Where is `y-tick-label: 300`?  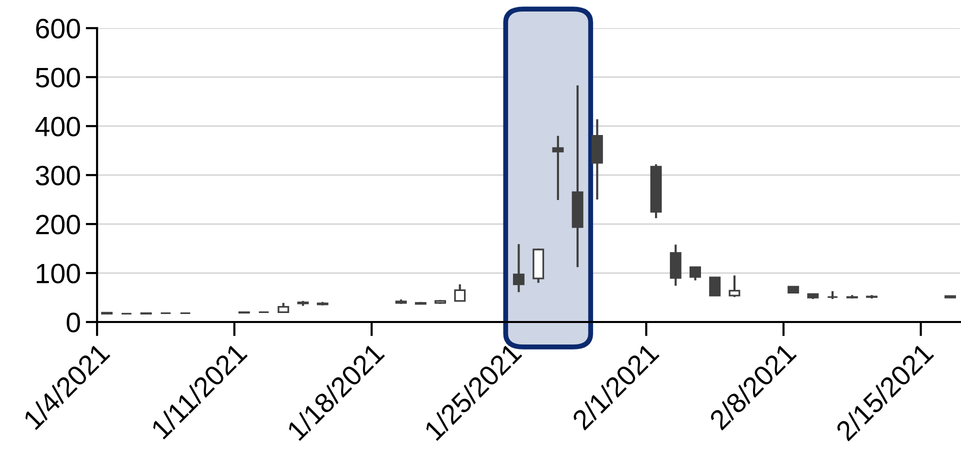 y-tick-label: 300 is located at coordinates (58, 176).